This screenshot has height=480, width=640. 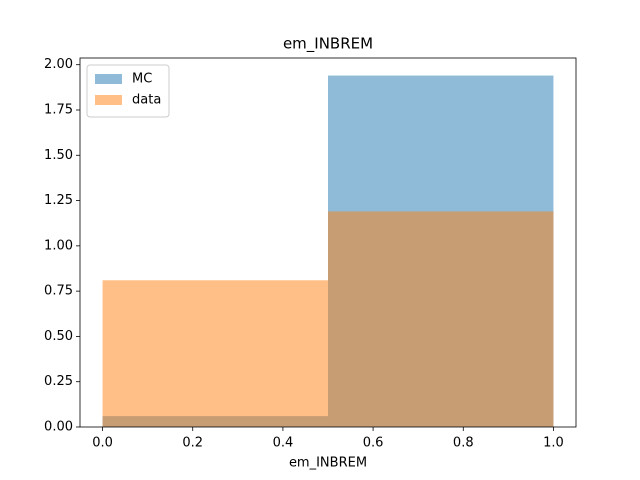 I want to click on y-tick-label: 0.00, so click(x=58, y=427).